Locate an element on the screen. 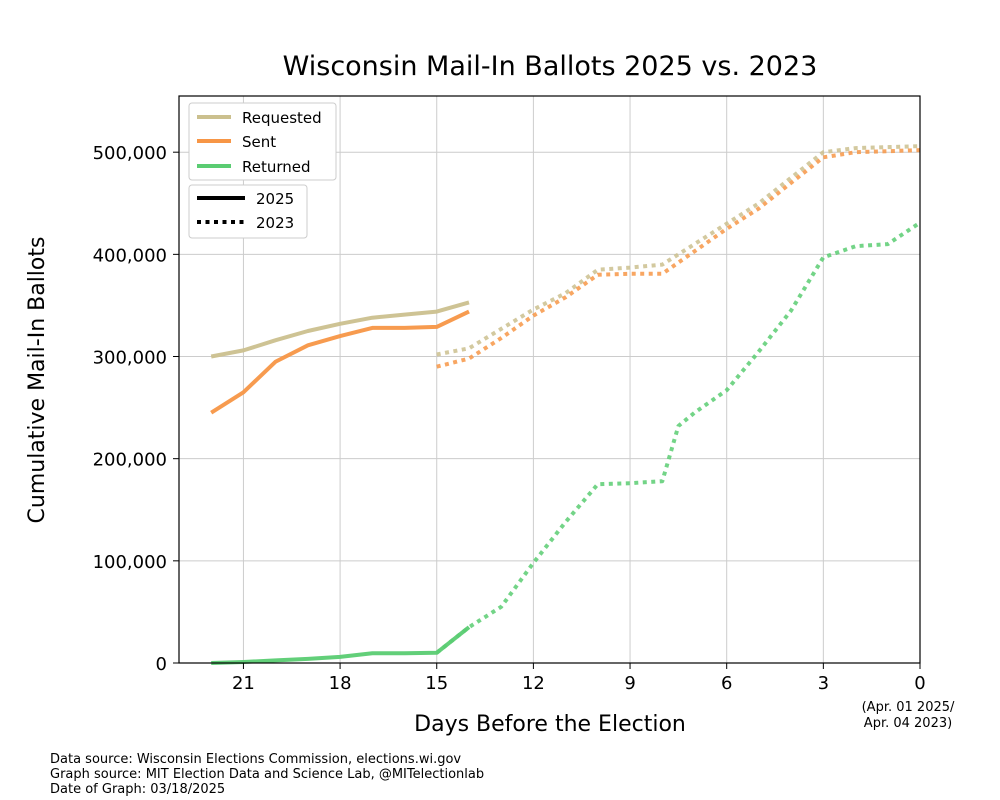 This screenshot has height=800, width=1000. y-tick-label: 200,000 is located at coordinates (130, 460).